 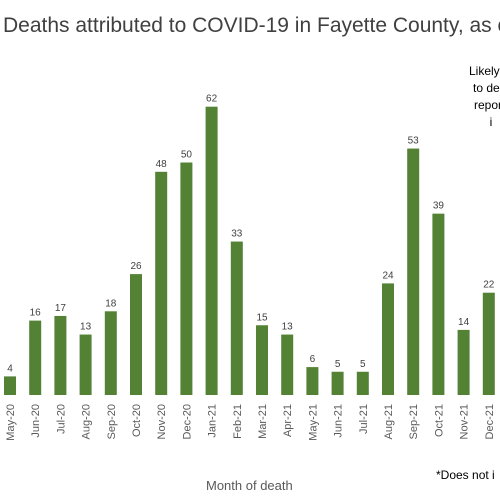 What do you see at coordinates (489, 285) in the screenshot?
I see `data-label: 22` at bounding box center [489, 285].